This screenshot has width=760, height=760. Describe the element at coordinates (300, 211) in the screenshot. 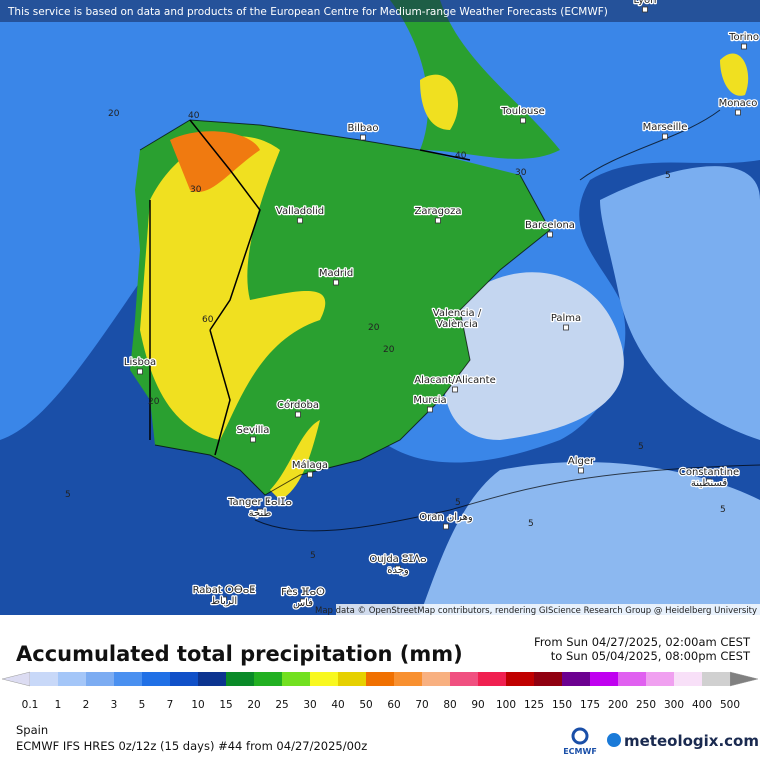

I see `city-label: Valladolid` at that location.